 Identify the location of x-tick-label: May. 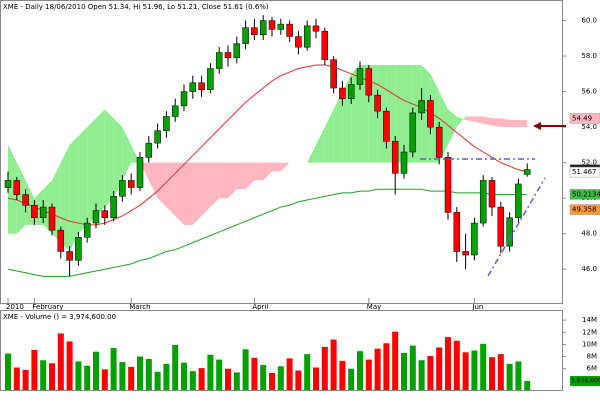
(374, 307).